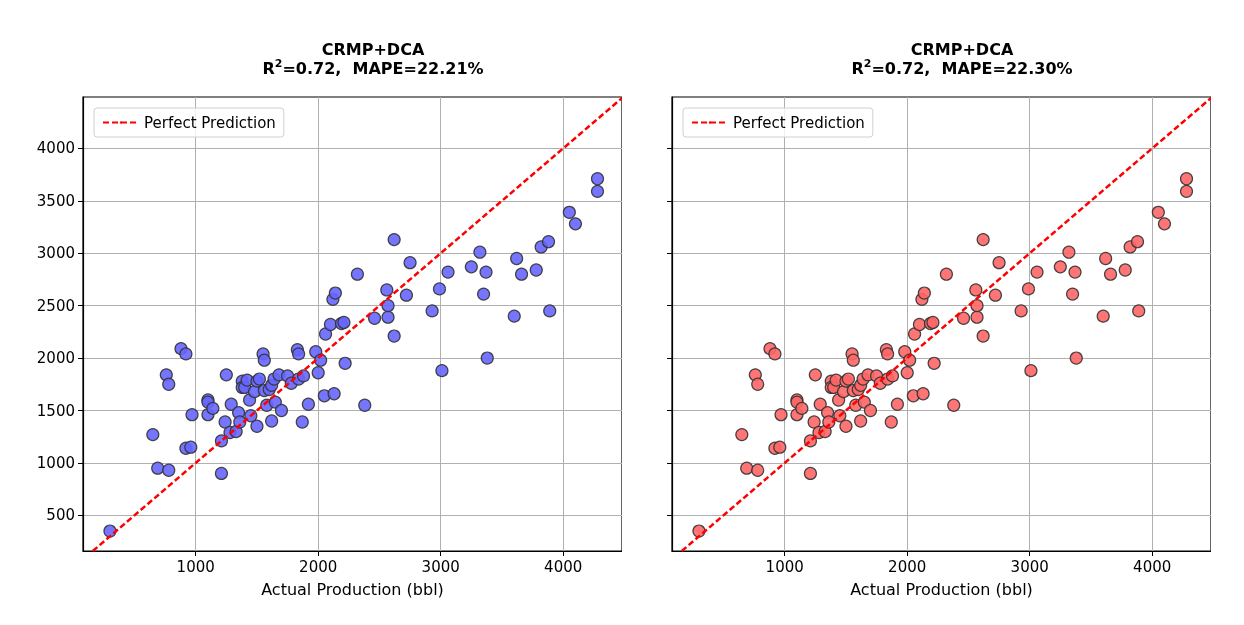 This screenshot has height=625, width=1244. Describe the element at coordinates (60, 515) in the screenshot. I see `y-tick-label: 500` at that location.